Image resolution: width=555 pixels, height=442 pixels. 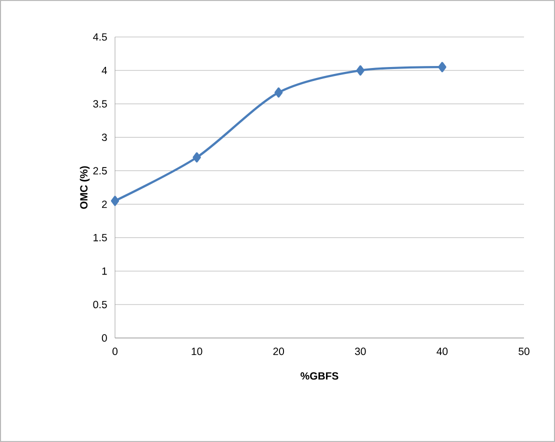 What do you see at coordinates (442, 352) in the screenshot?
I see `x-tick-label: 40` at bounding box center [442, 352].